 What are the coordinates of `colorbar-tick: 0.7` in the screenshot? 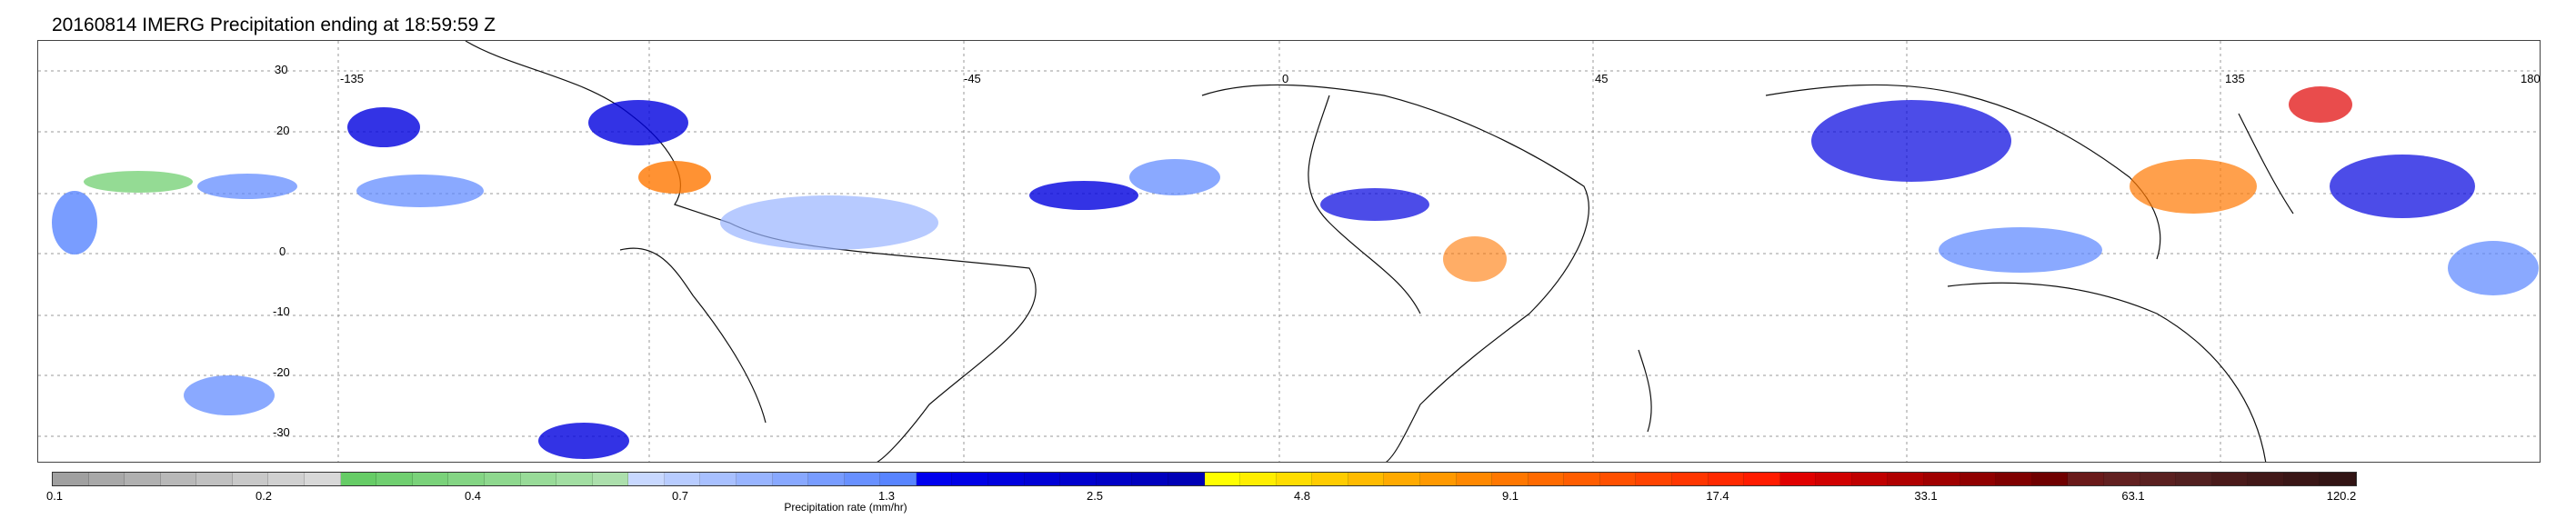 It's located at (680, 496).